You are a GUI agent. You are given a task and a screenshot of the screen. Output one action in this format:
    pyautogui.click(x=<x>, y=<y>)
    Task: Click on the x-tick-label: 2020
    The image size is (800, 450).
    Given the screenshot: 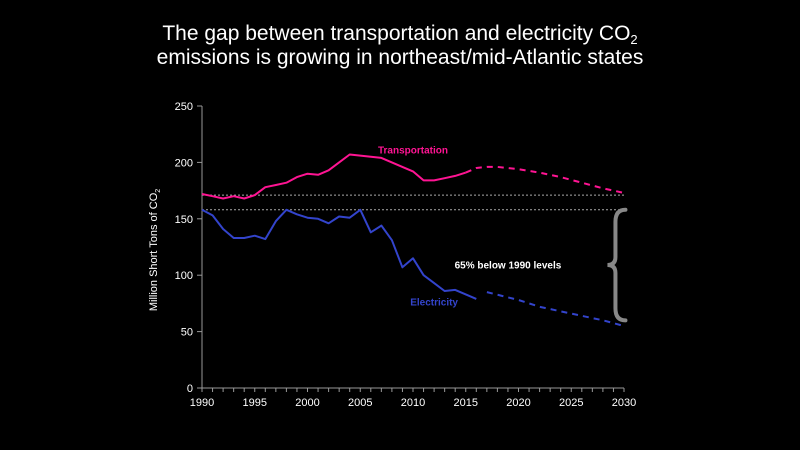 What is the action you would take?
    pyautogui.click(x=518, y=403)
    